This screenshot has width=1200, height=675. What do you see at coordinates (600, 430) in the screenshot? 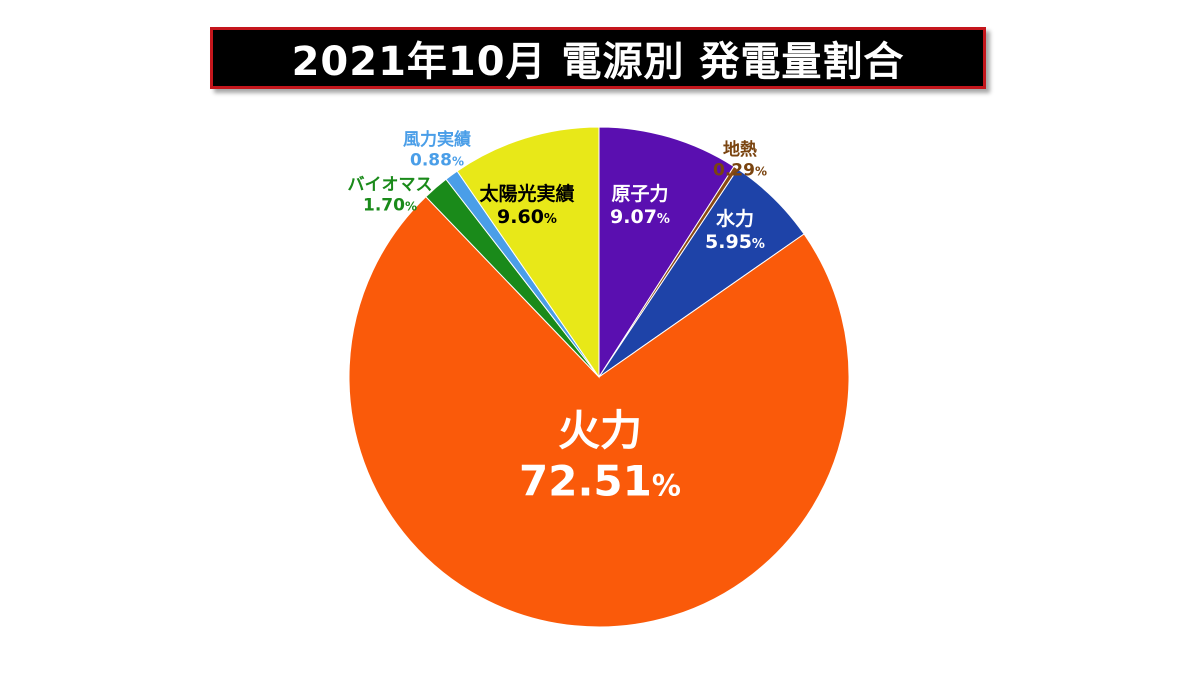
I see `slice-label: 火力` at bounding box center [600, 430].